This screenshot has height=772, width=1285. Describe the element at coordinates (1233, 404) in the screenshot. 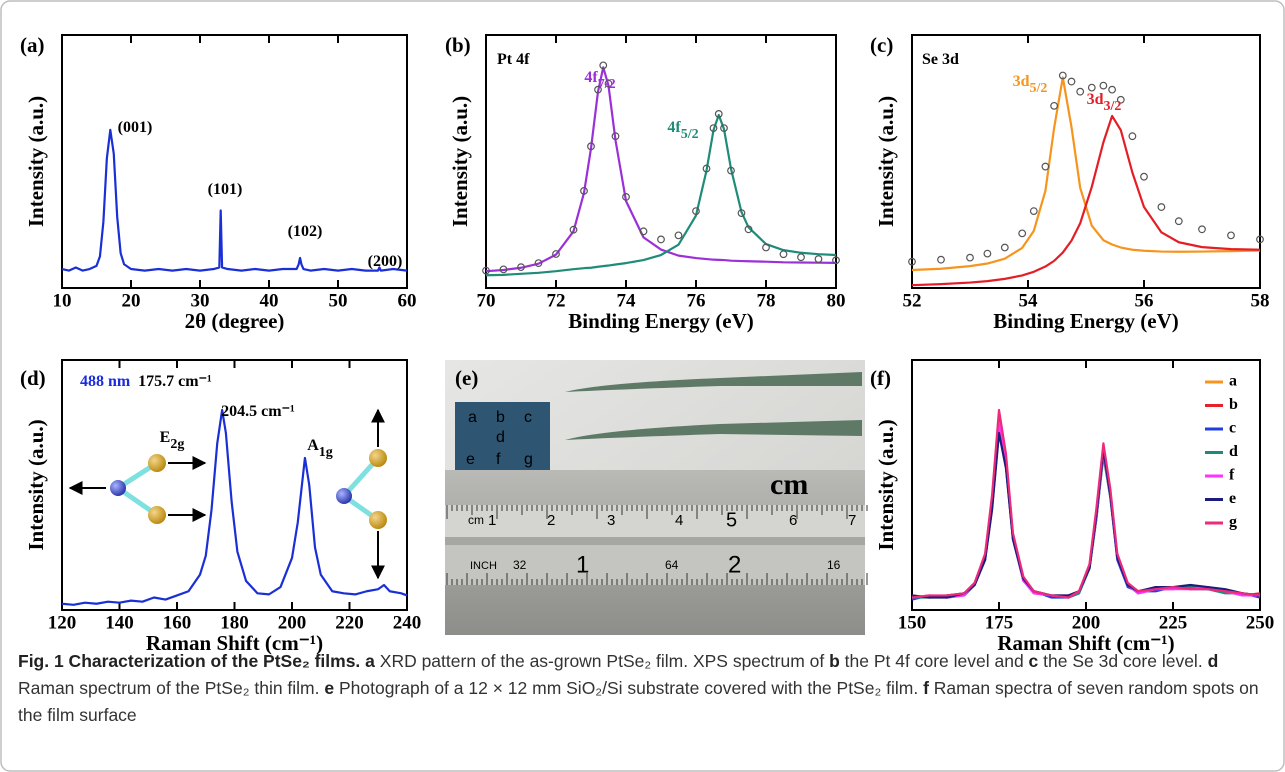

I see `legend-label: b` at that location.